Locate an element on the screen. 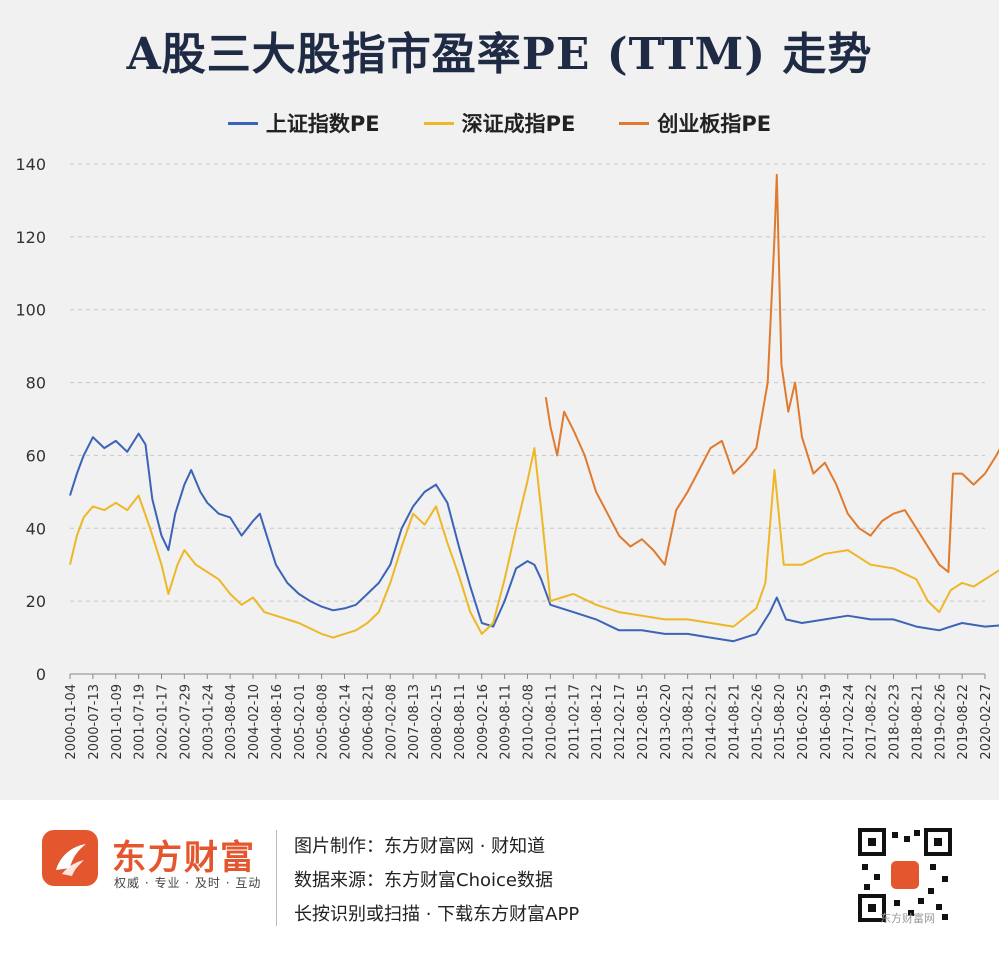 The image size is (999, 954). chart-legend: 上证指数PE 深证成指PE 创业板指PE is located at coordinates (499, 123).